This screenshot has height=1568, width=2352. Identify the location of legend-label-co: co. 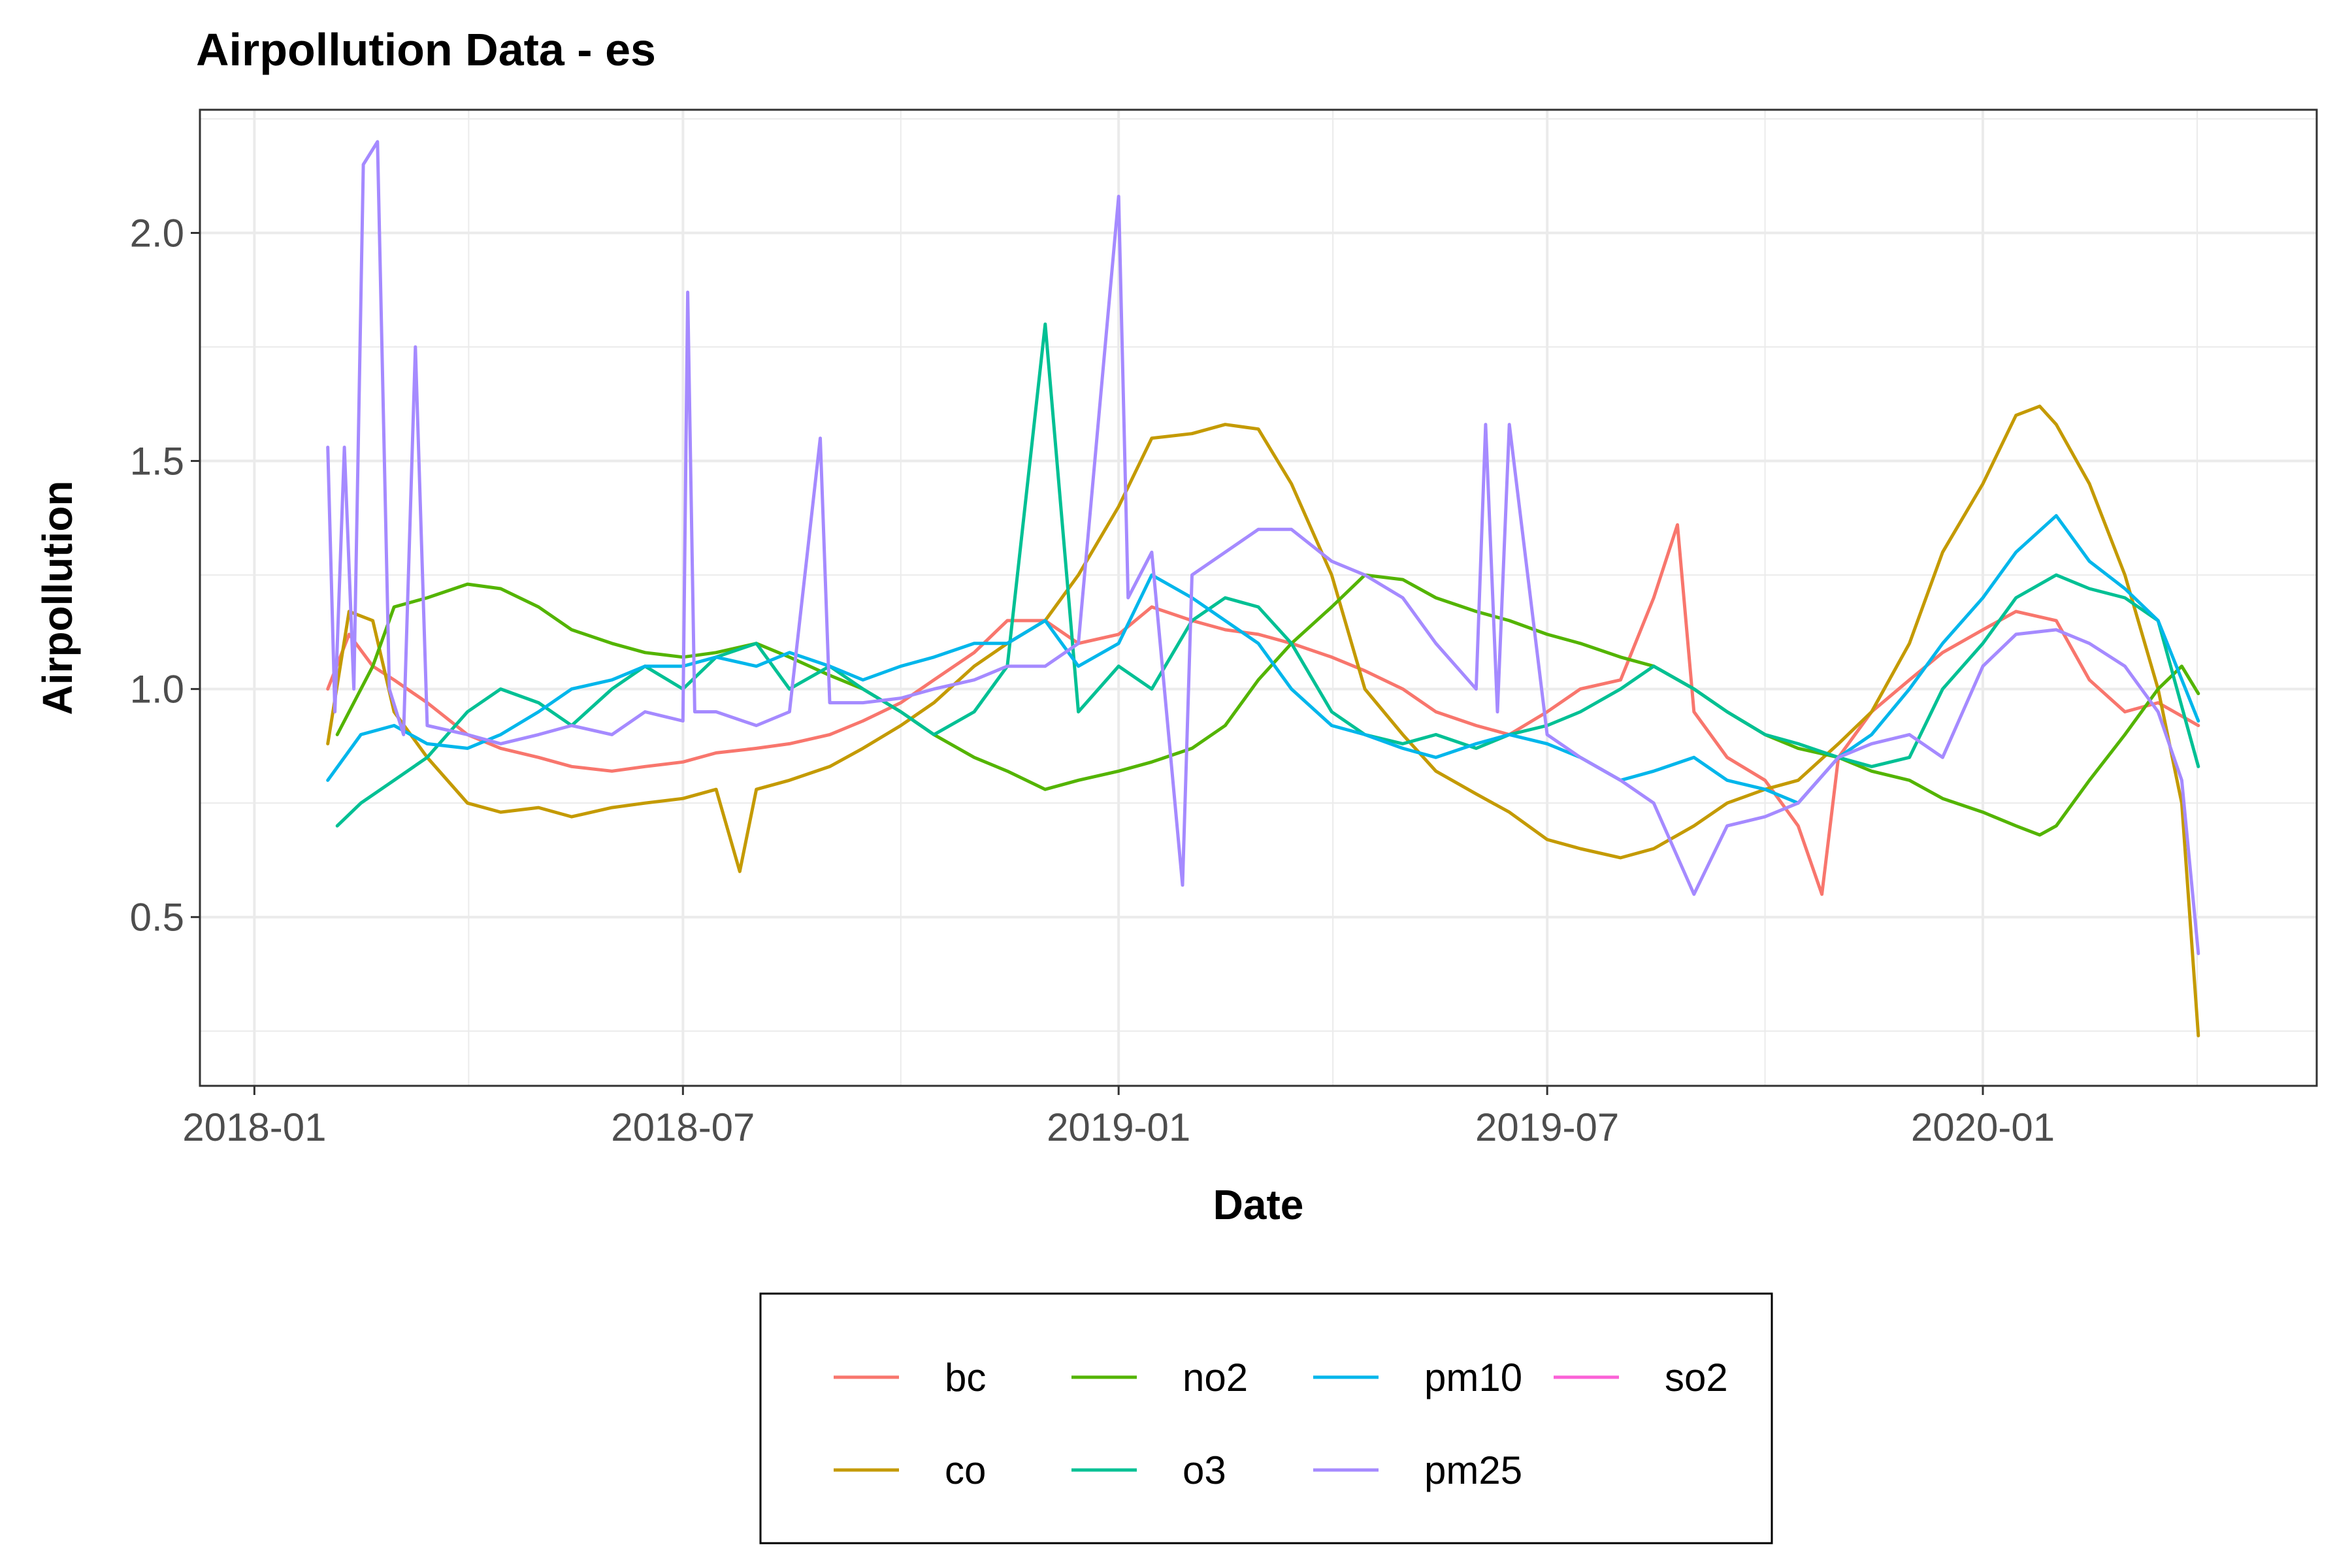
(965, 1470).